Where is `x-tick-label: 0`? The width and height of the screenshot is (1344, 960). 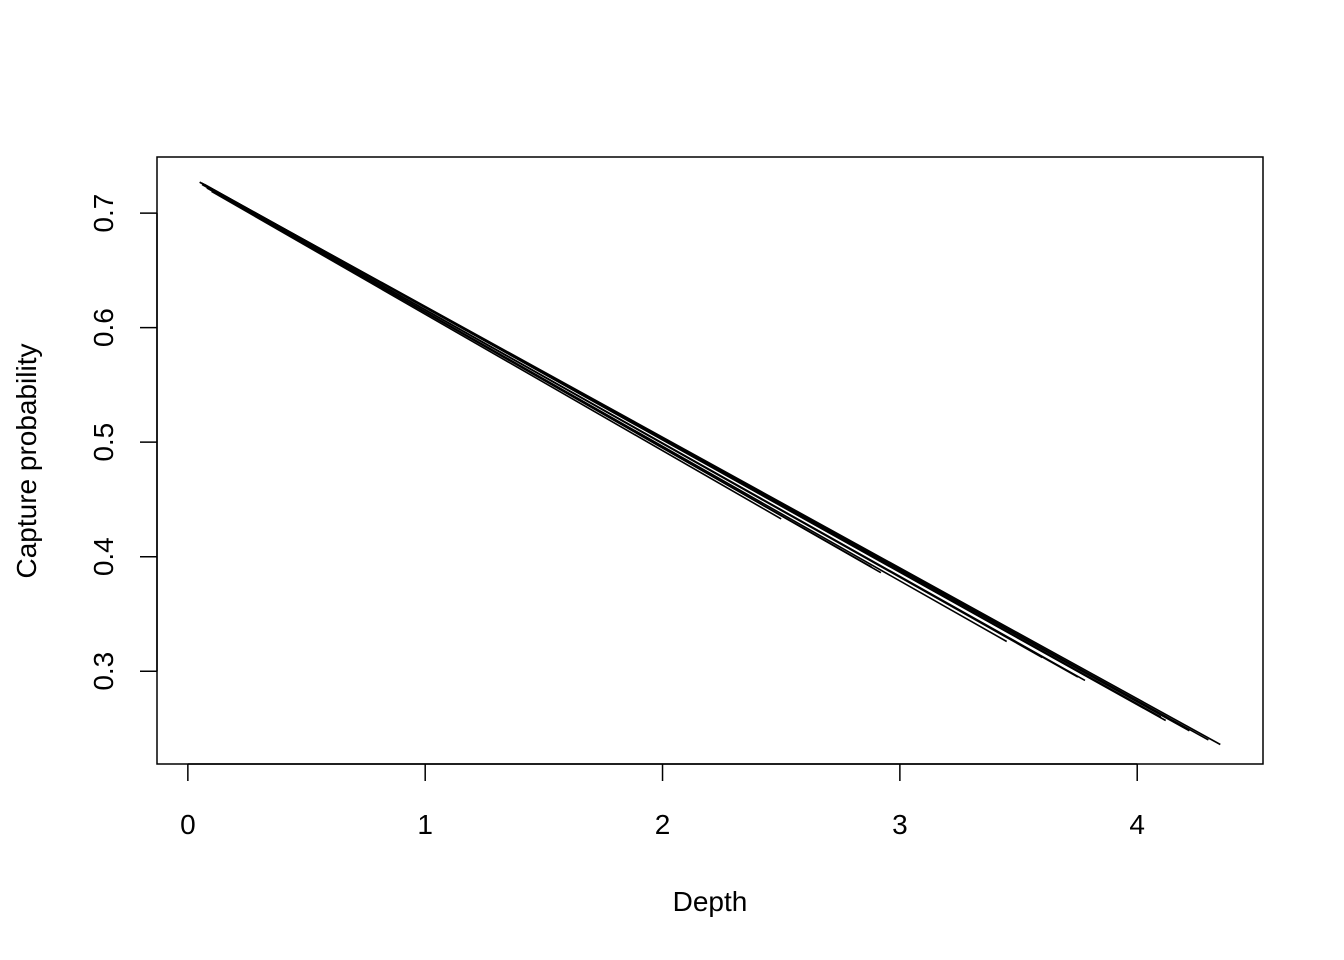 x-tick-label: 0 is located at coordinates (188, 824).